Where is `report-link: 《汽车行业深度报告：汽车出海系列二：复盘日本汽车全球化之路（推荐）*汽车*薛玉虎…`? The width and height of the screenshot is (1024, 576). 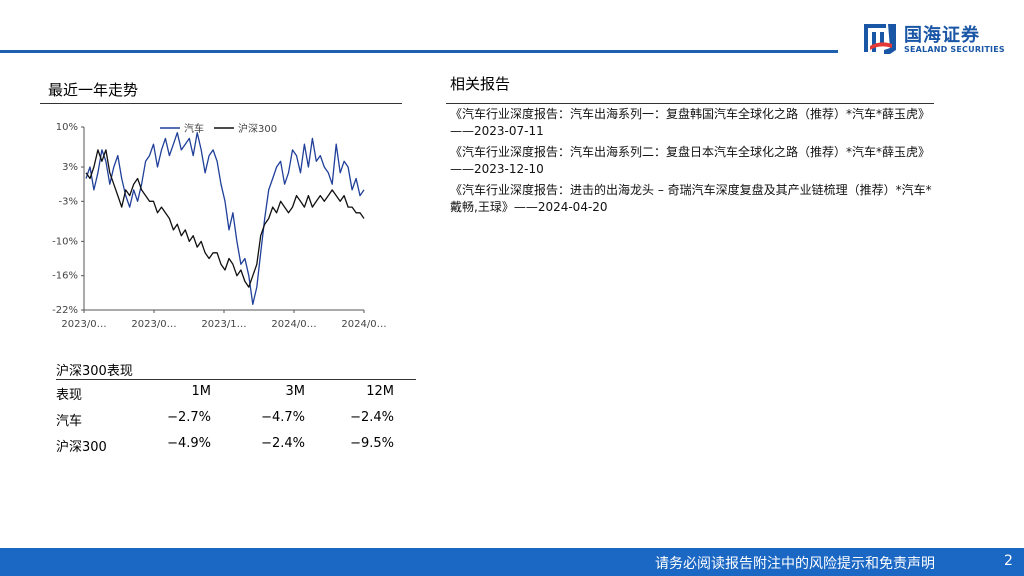
report-link: 《汽车行业深度报告：汽车出海系列二：复盘日本汽车全球化之路（推荐）*汽车*薛玉虎… is located at coordinates (690, 160).